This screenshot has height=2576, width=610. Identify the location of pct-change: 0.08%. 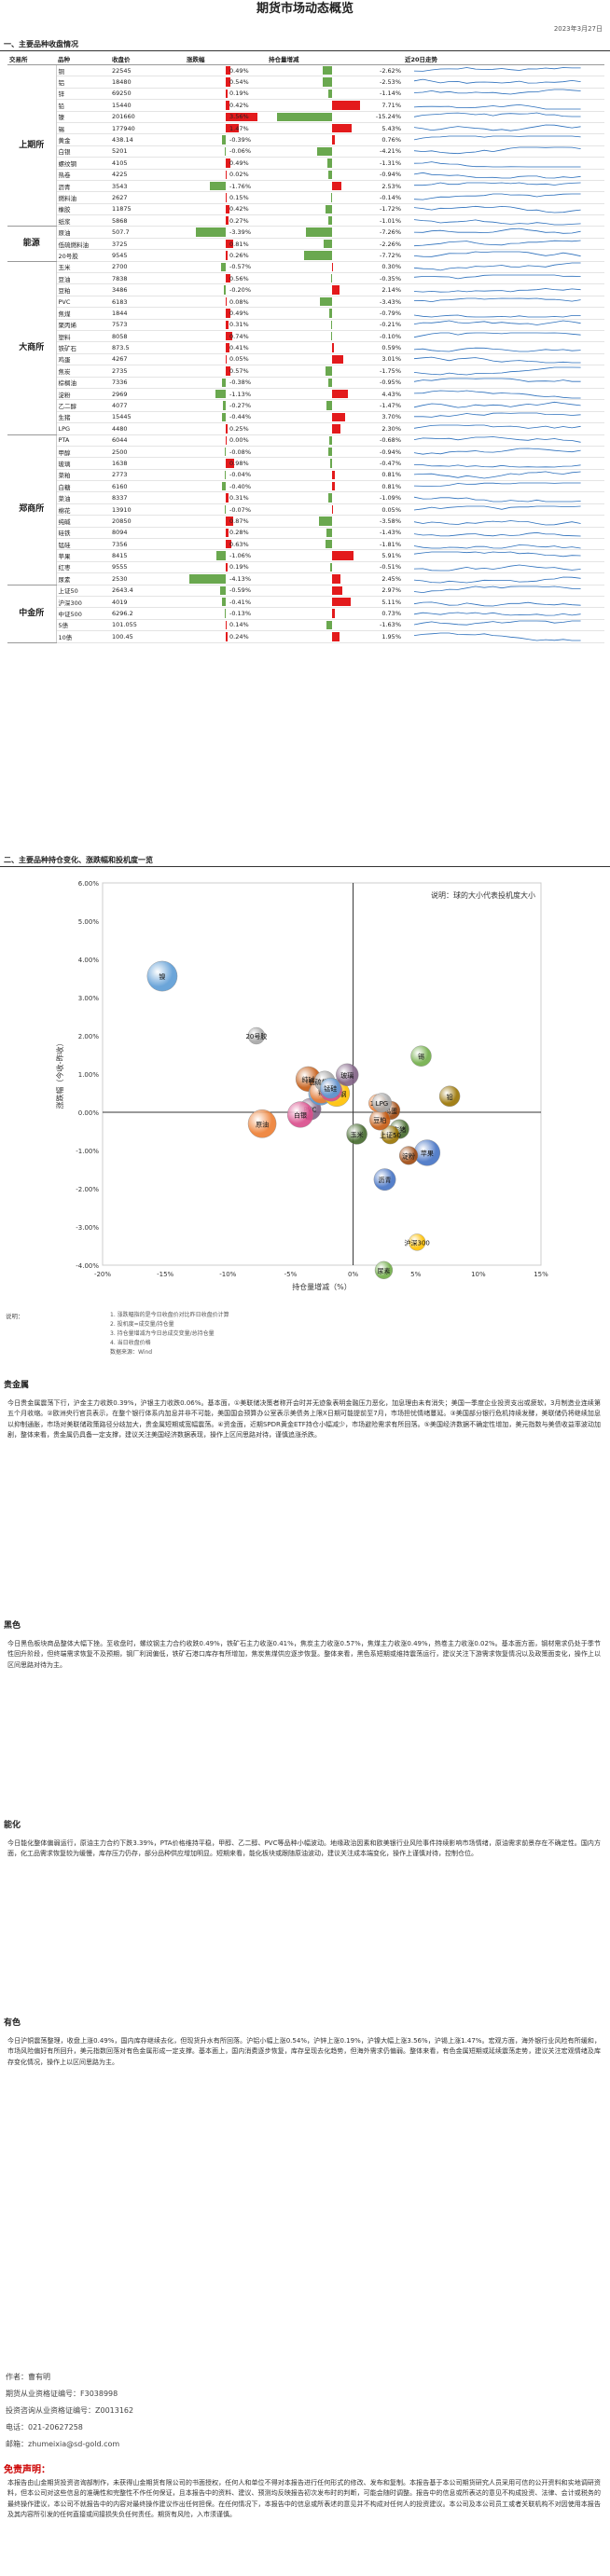
(226, 302).